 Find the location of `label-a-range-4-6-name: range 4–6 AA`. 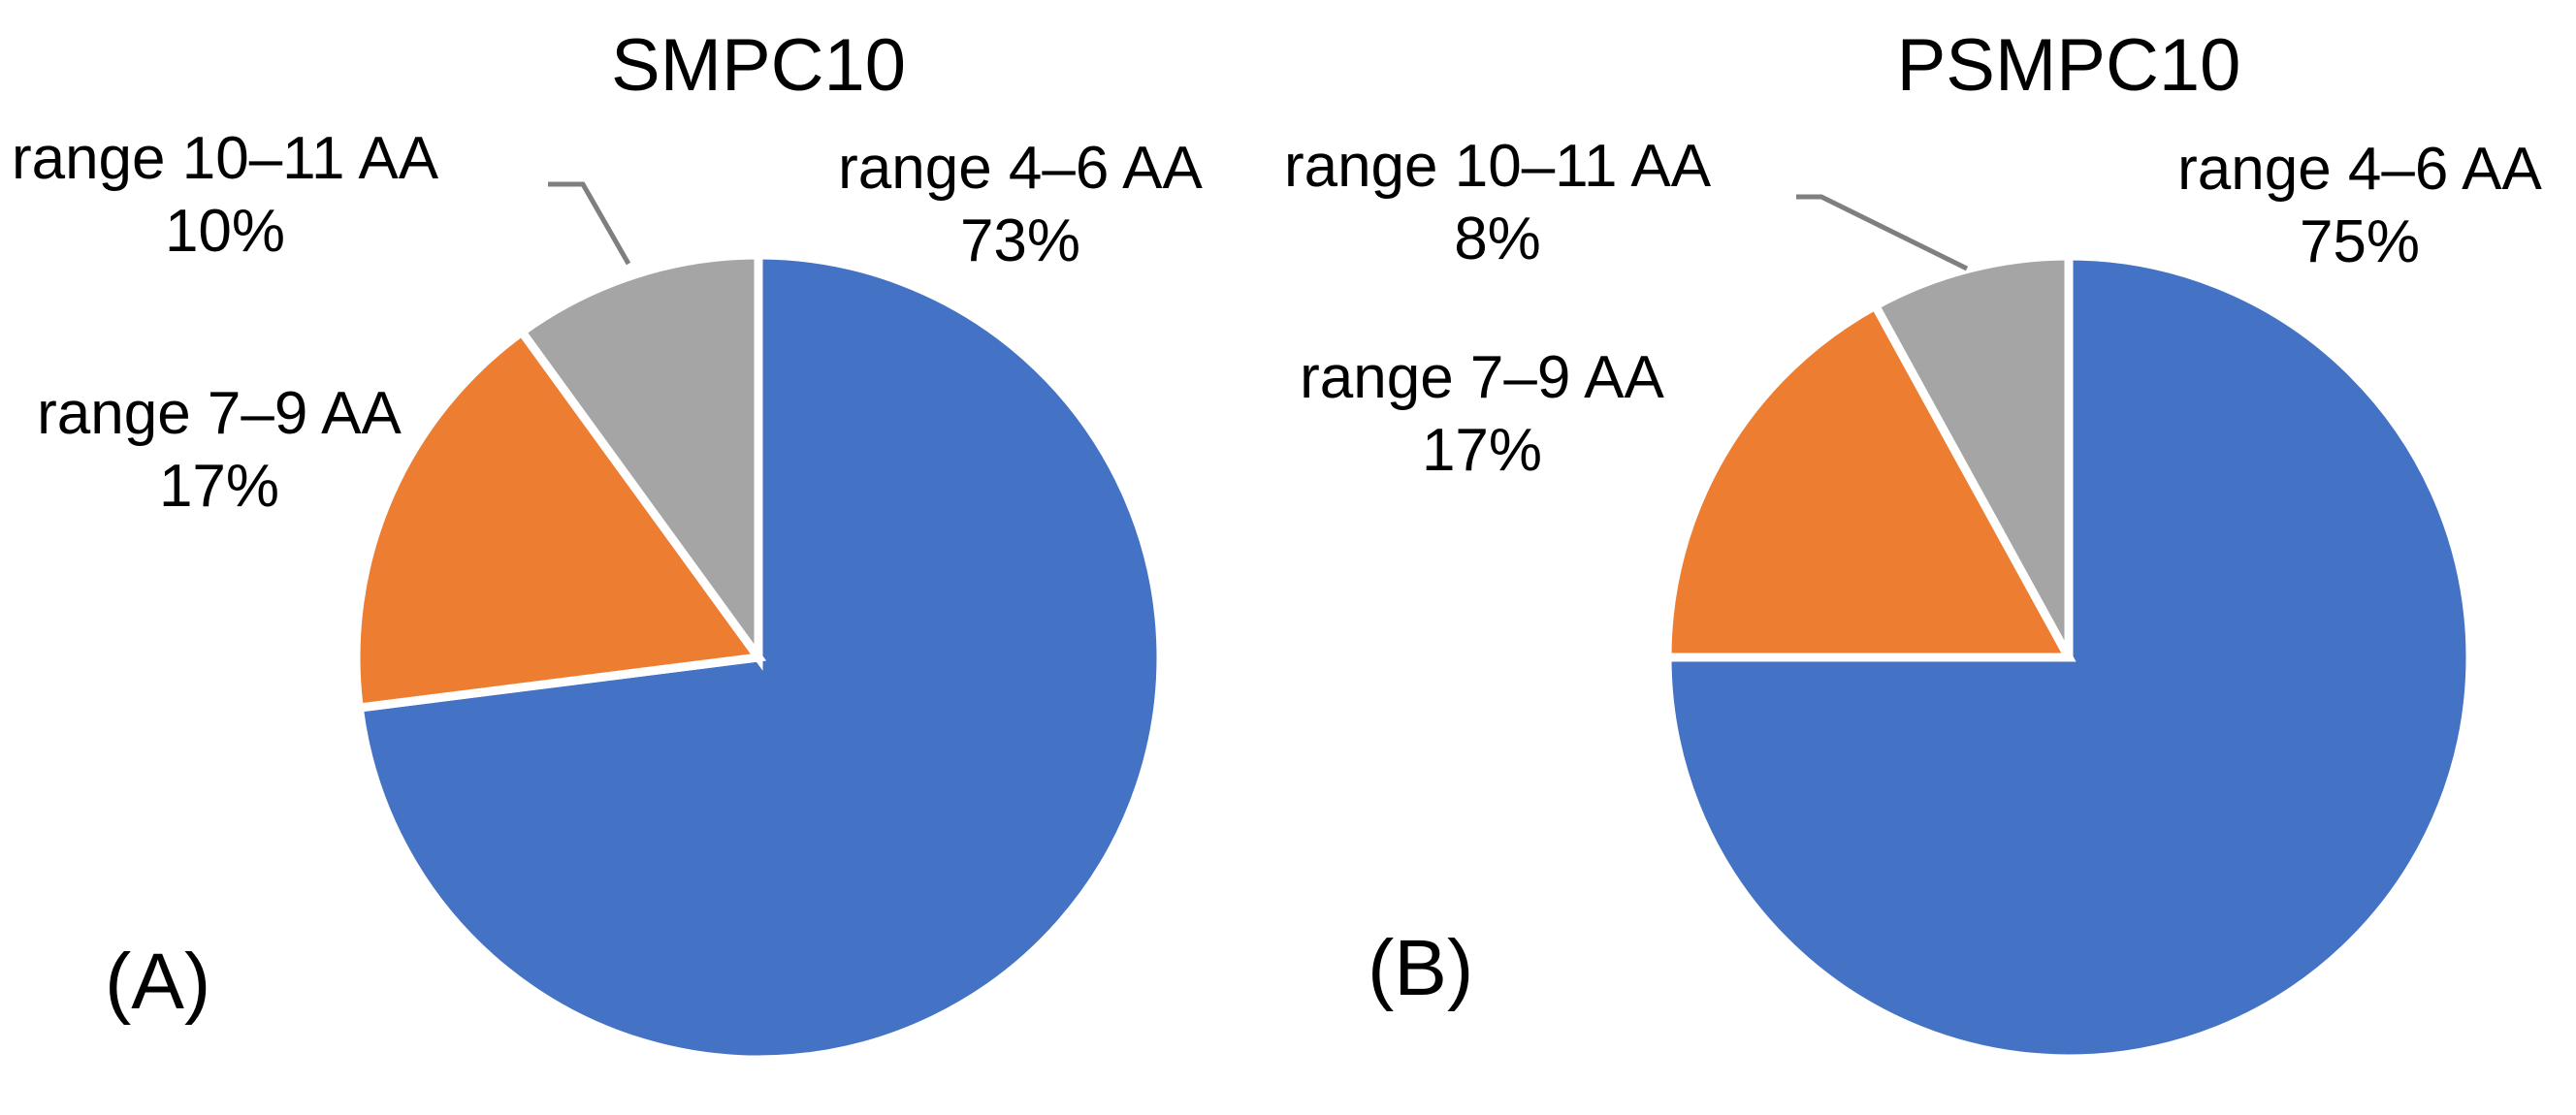

label-a-range-4-6-name: range 4–6 AA is located at coordinates (1020, 169).